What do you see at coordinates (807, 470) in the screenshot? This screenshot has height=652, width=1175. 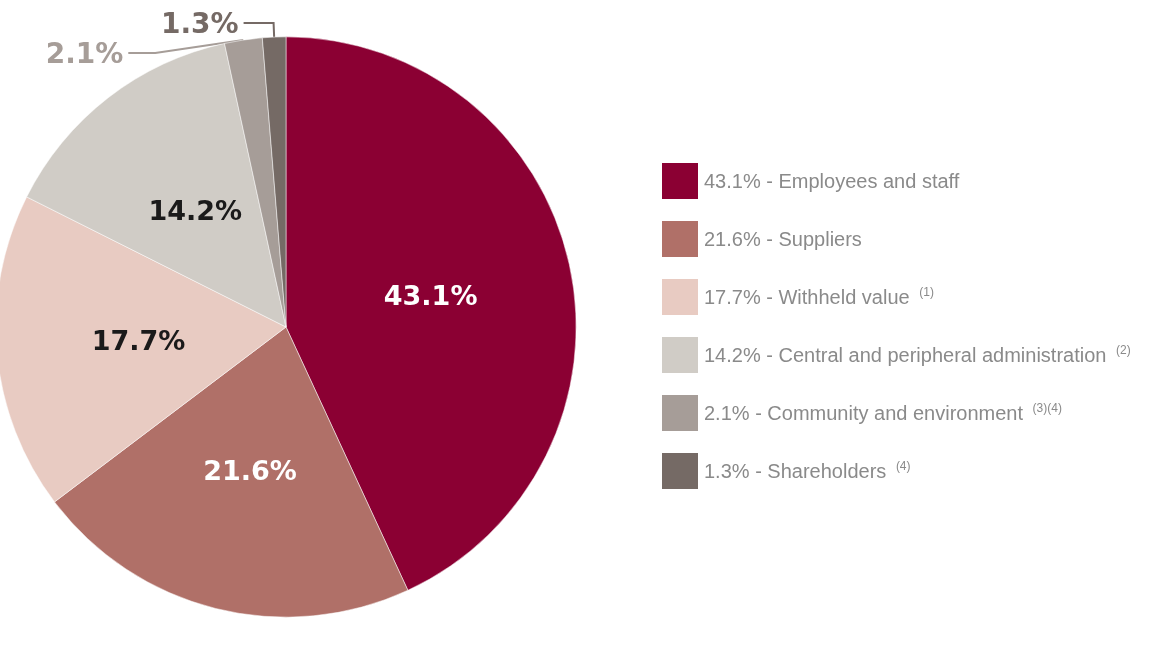 I see `legend-label: 1.3% - Shareholders (4)` at bounding box center [807, 470].